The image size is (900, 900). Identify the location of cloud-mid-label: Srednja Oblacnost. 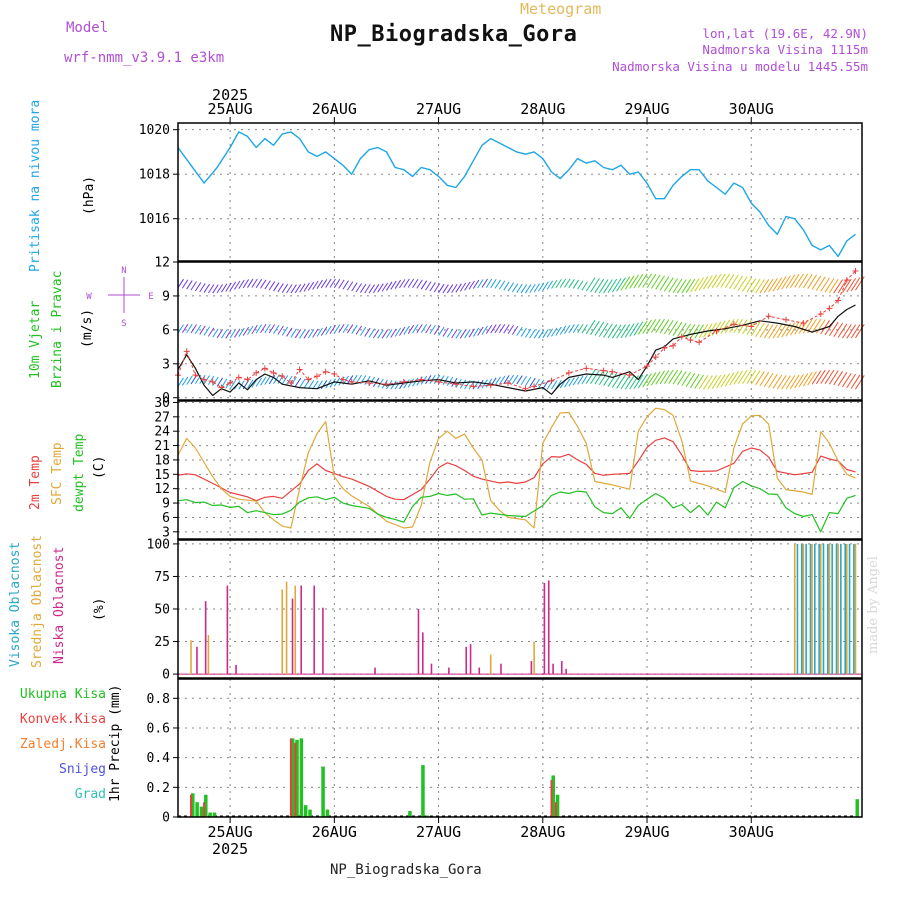
(37, 601).